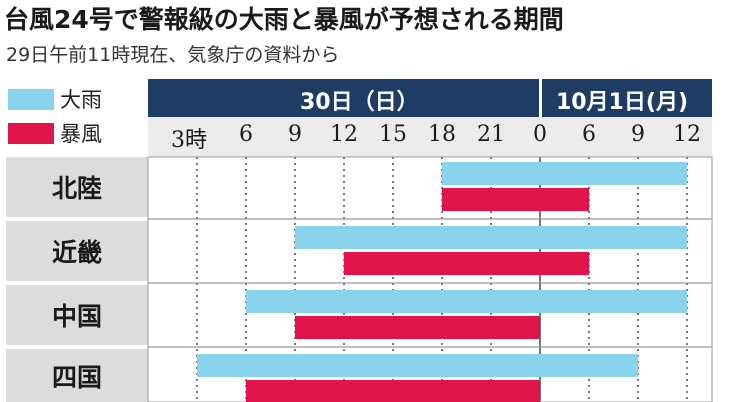  I want to click on date-label-30: 30日（日）, so click(359, 102).